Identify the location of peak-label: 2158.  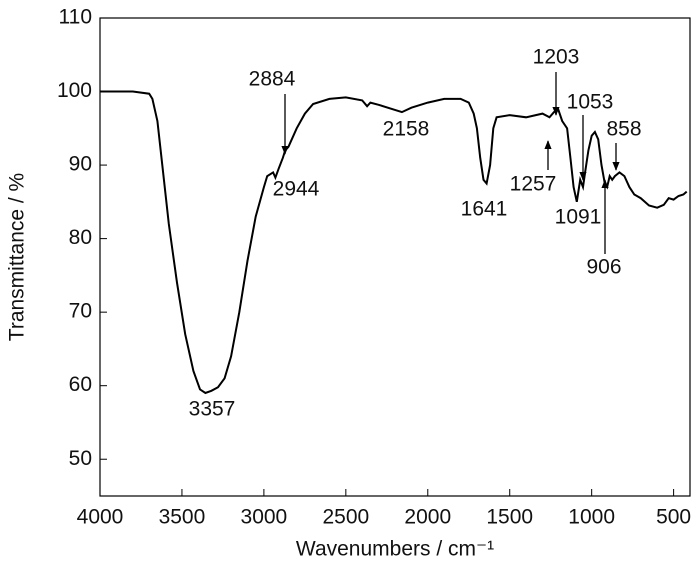
(406, 129).